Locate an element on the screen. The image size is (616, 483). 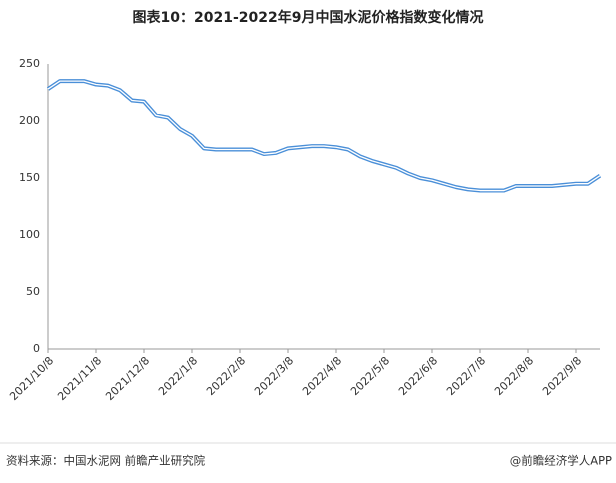
x-tick-label: 2021/10/8 is located at coordinates (31, 378).